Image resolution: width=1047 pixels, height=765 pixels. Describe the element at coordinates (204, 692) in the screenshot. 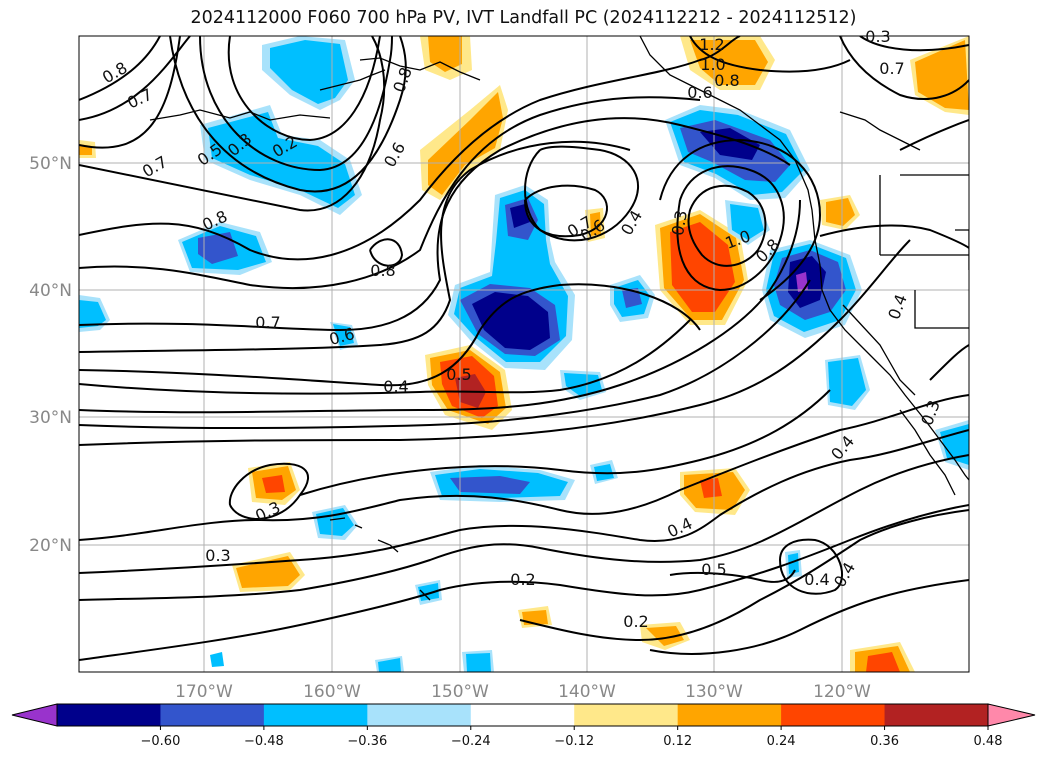

I see `lon-label: 170°W` at that location.